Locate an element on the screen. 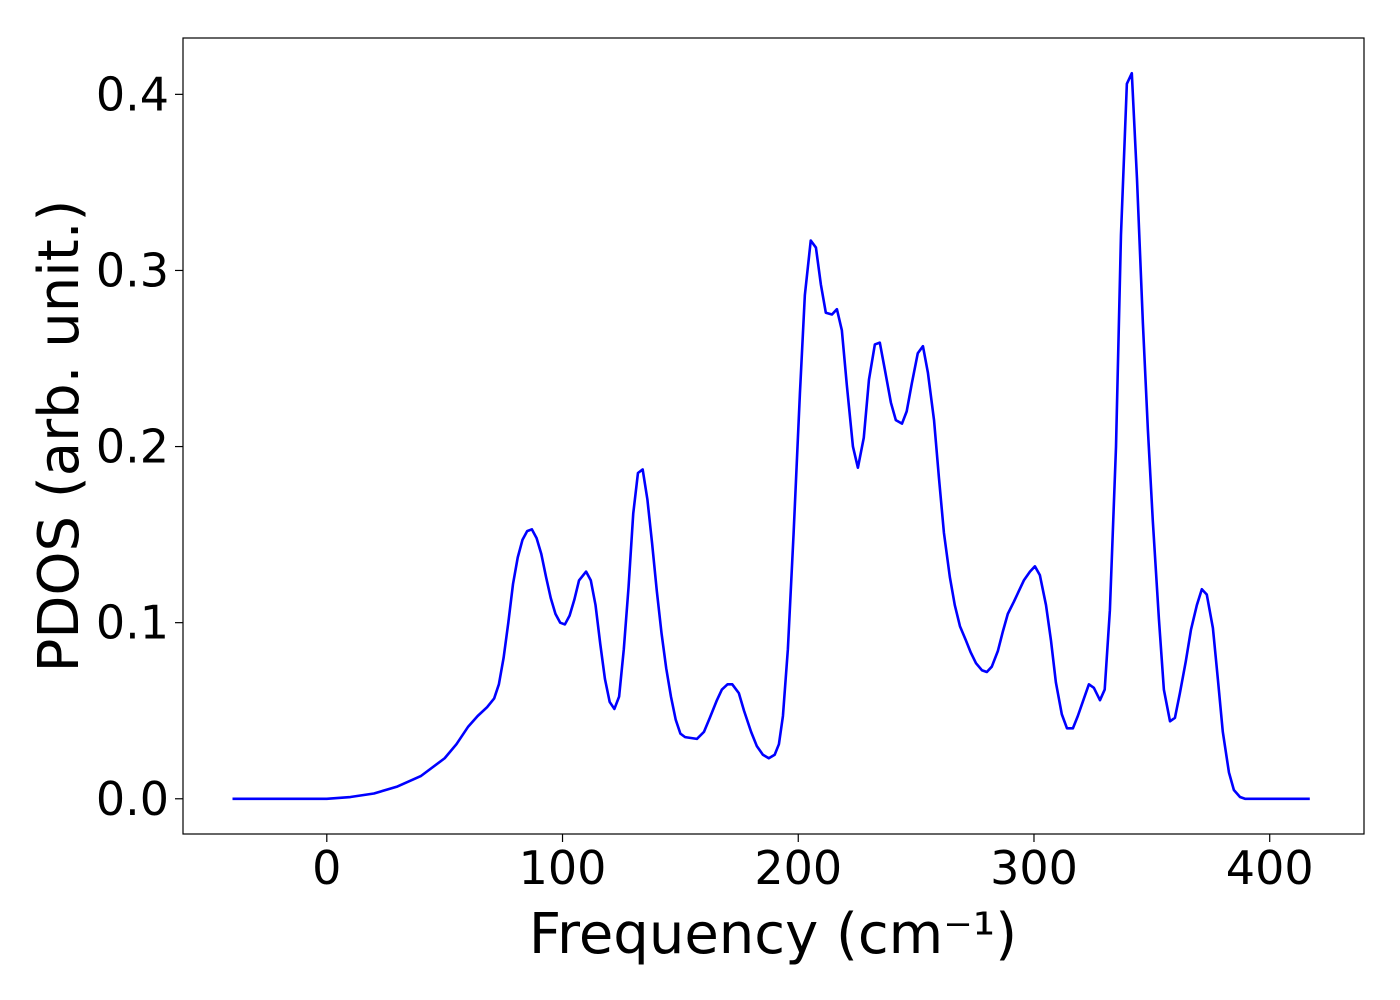  y-tick-label: 0.0 is located at coordinates (132, 799).